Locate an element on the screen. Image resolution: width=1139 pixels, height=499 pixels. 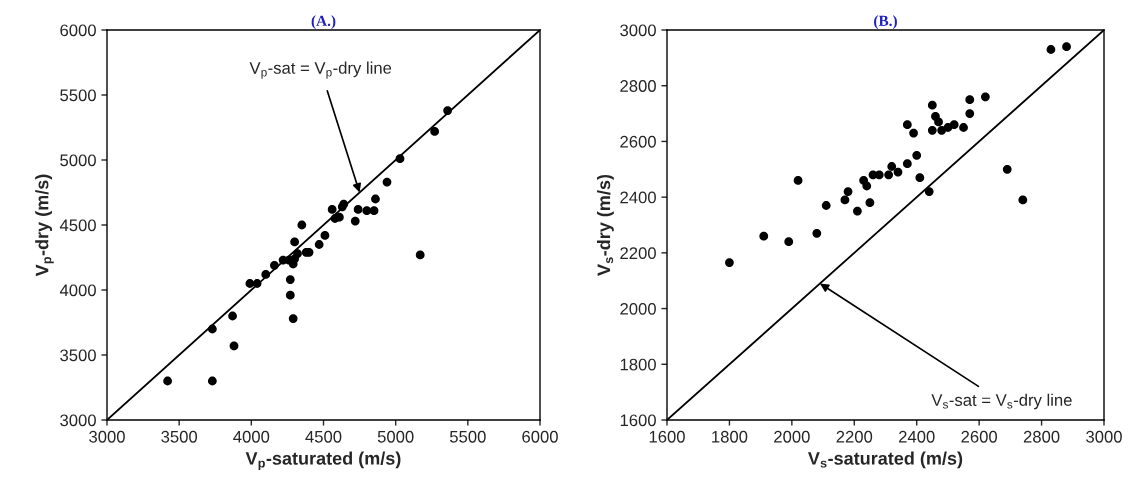
x-tick-label: 2000 is located at coordinates (792, 436).